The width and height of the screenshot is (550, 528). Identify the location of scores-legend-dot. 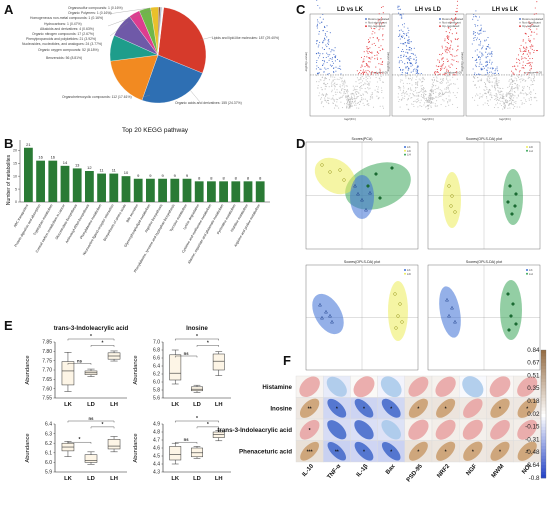
(527, 273).